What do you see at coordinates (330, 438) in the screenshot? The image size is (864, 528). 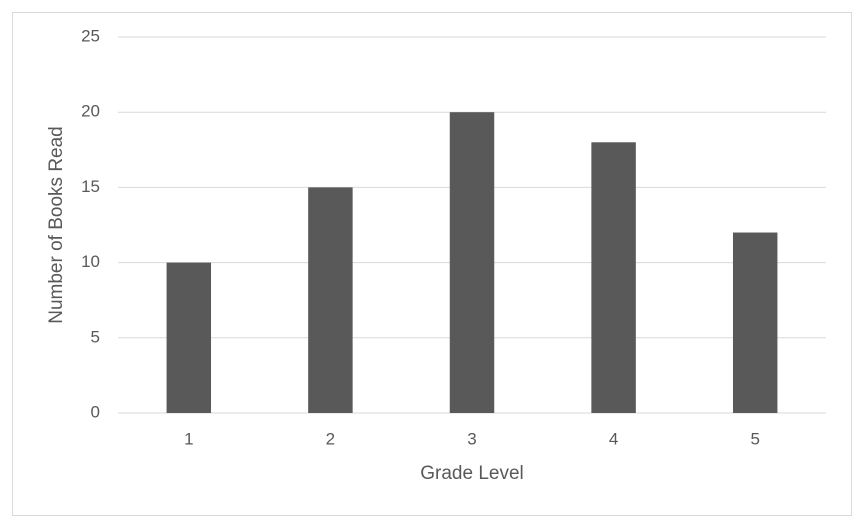 I see `x-tick-label: 2` at bounding box center [330, 438].